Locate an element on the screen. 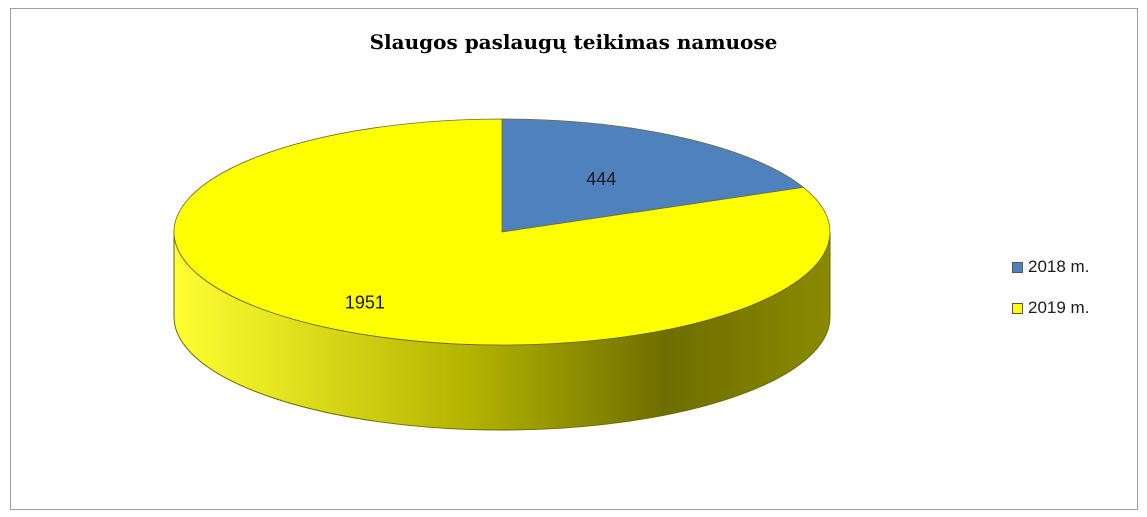 The width and height of the screenshot is (1147, 517). legend-label-2018: 2018 m. is located at coordinates (1059, 266).